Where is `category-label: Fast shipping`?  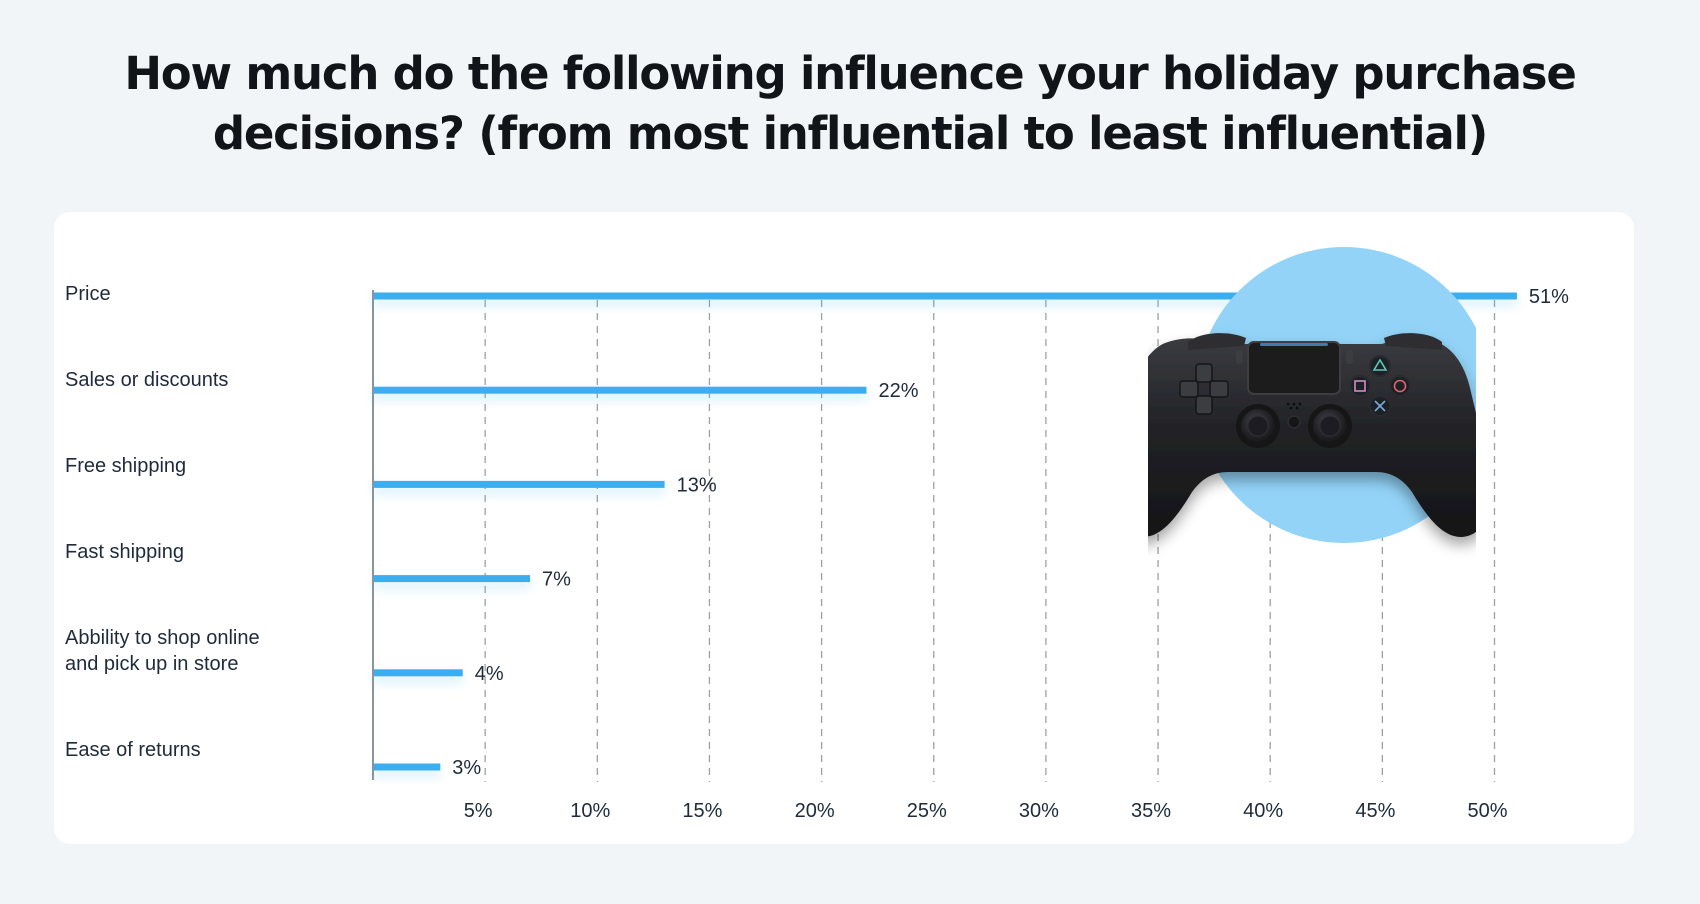
category-label: Fast shipping is located at coordinates (195, 552).